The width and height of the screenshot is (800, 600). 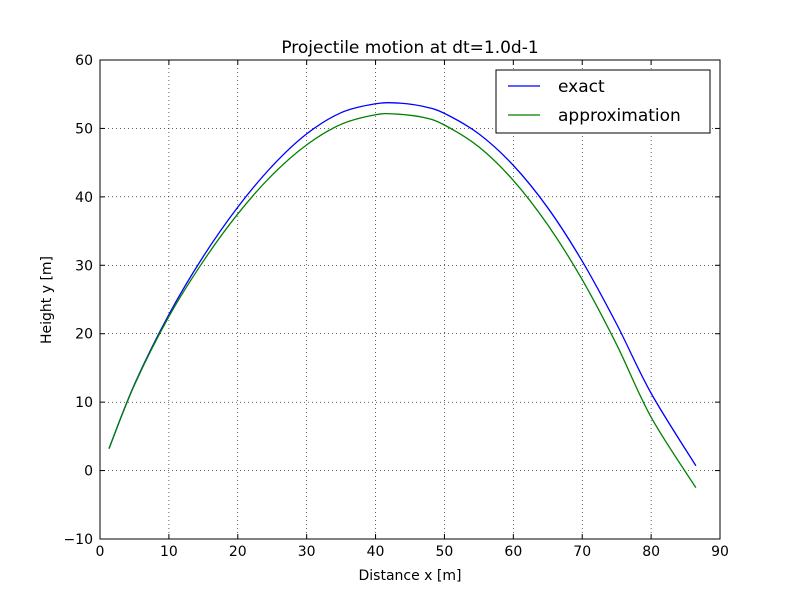 What do you see at coordinates (581, 87) in the screenshot?
I see `legend-label-exact: exact` at bounding box center [581, 87].